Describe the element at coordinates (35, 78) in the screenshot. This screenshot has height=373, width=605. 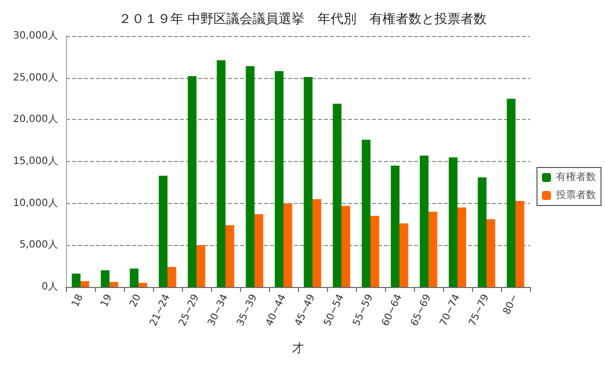
I see `y-tick-label: 25,000人` at that location.